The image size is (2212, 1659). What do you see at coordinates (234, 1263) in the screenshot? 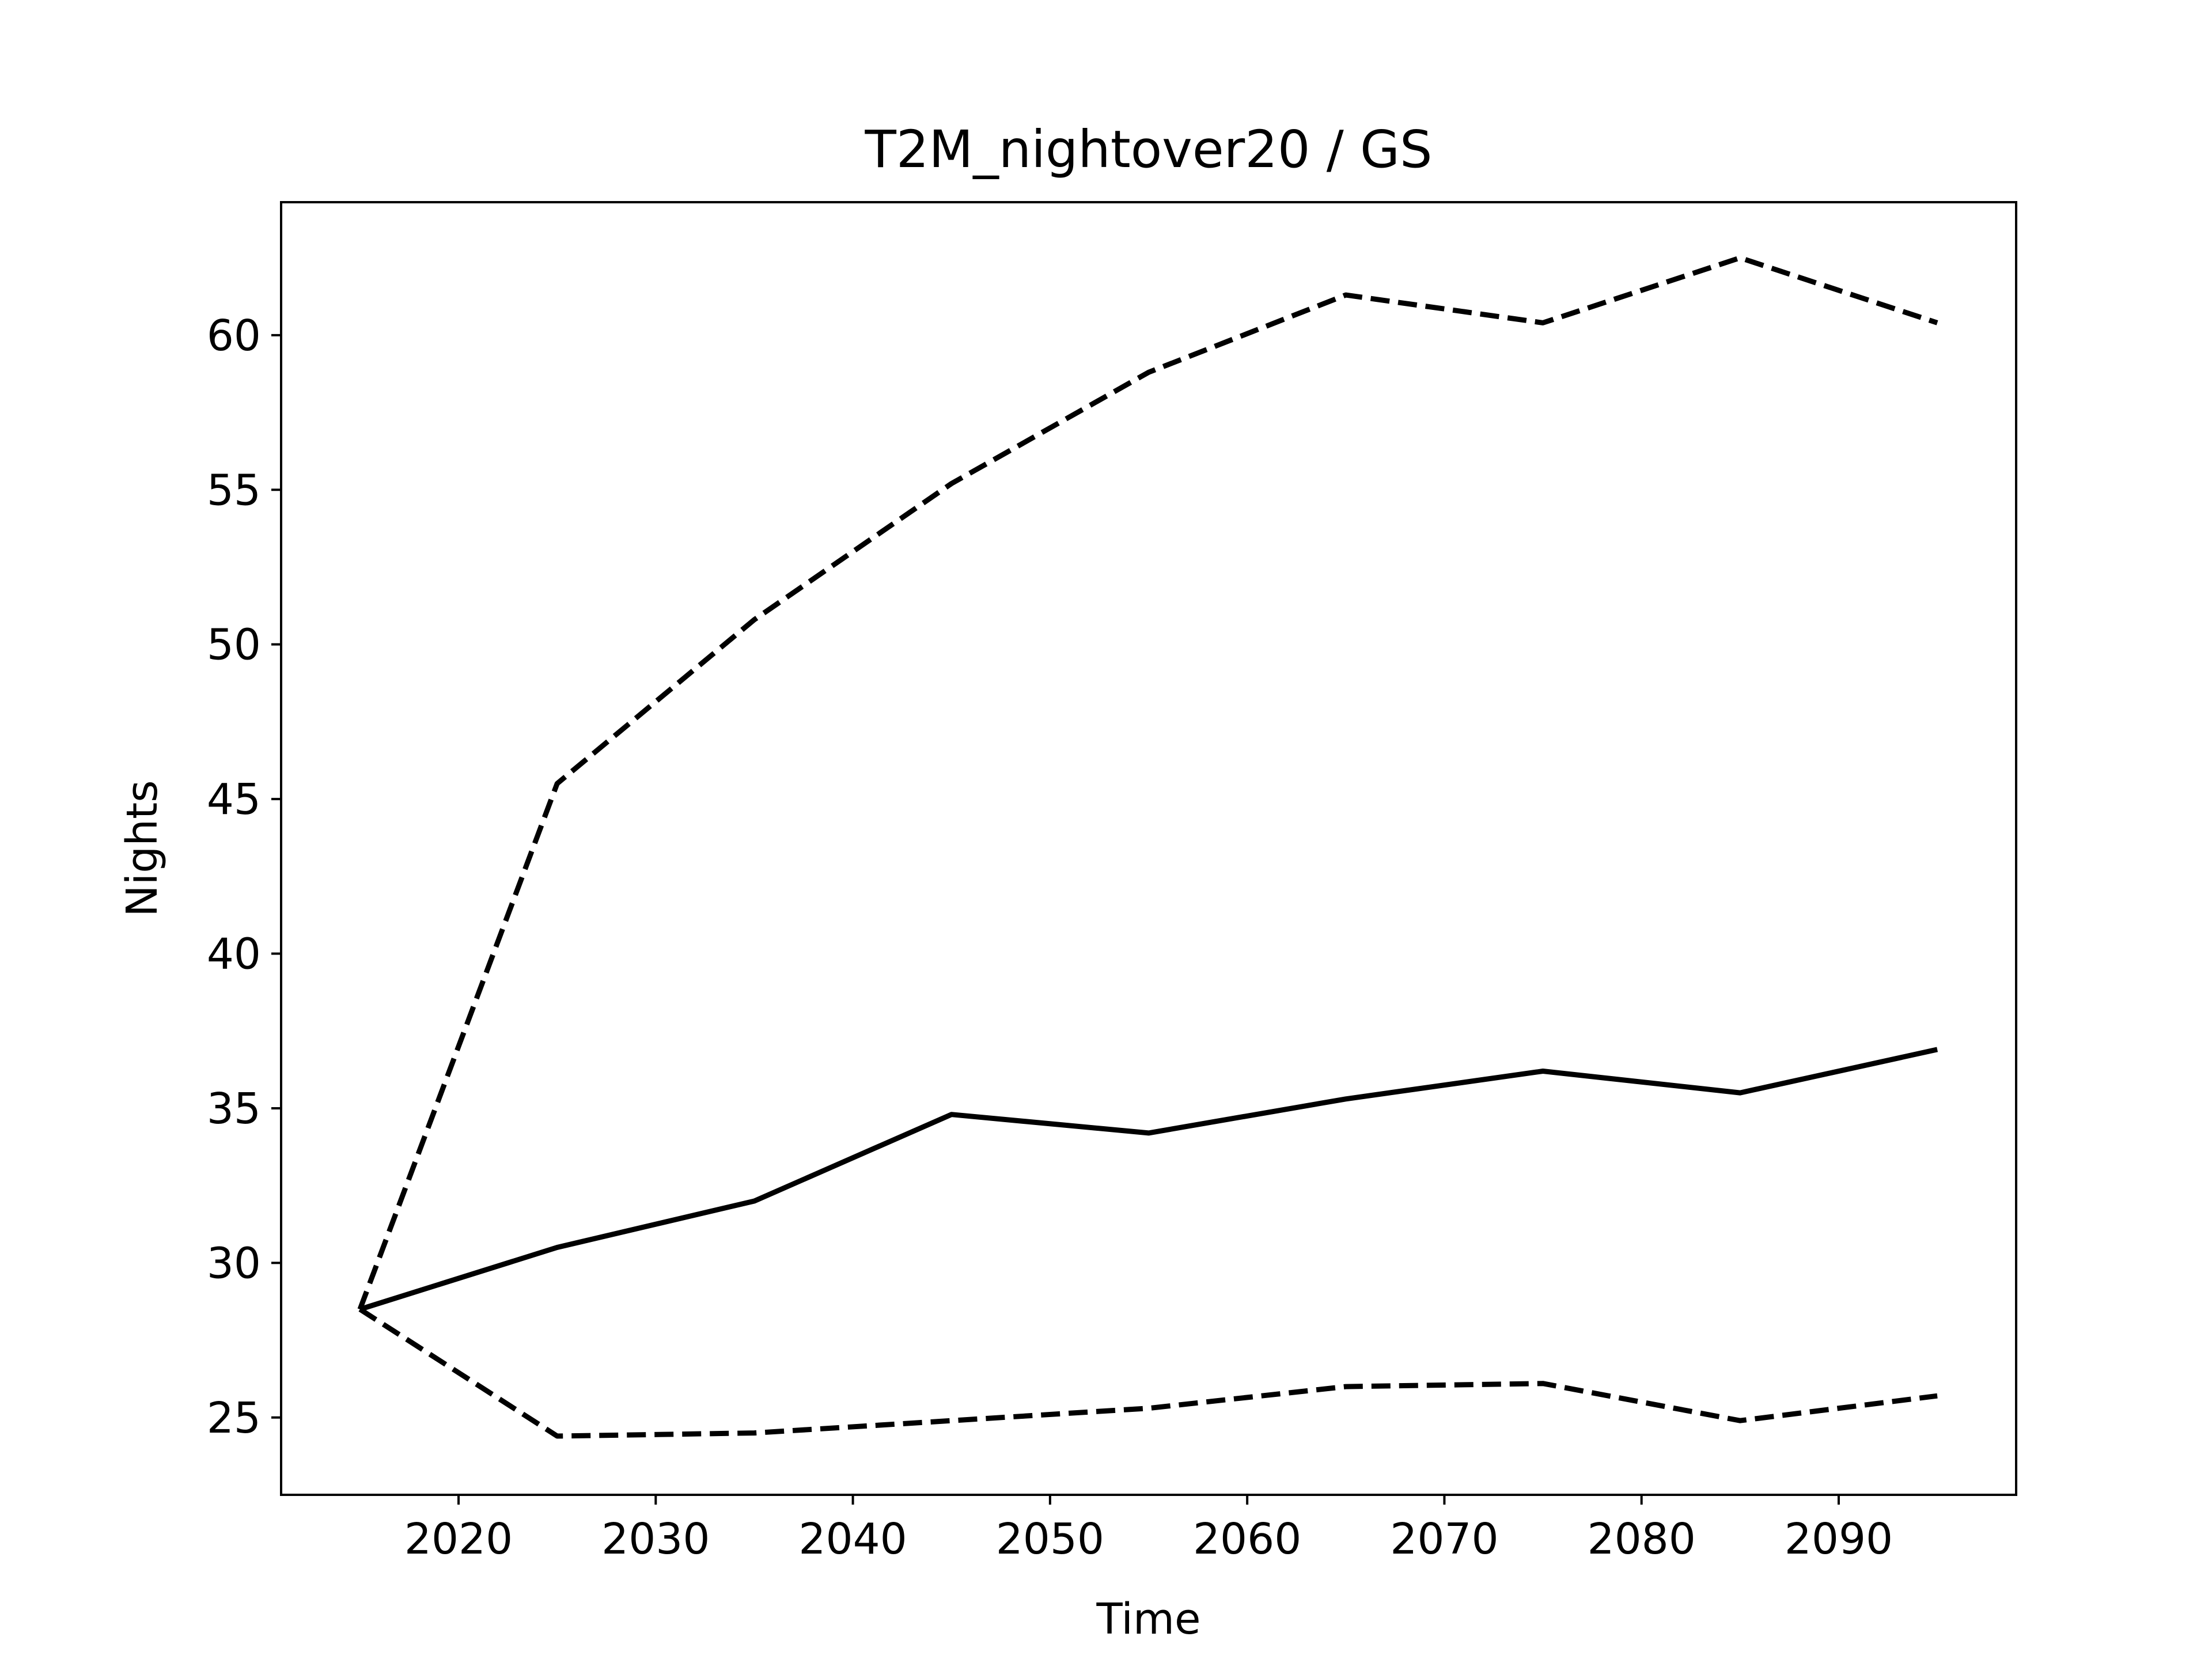
I see `y-tick-label: 30` at bounding box center [234, 1263].